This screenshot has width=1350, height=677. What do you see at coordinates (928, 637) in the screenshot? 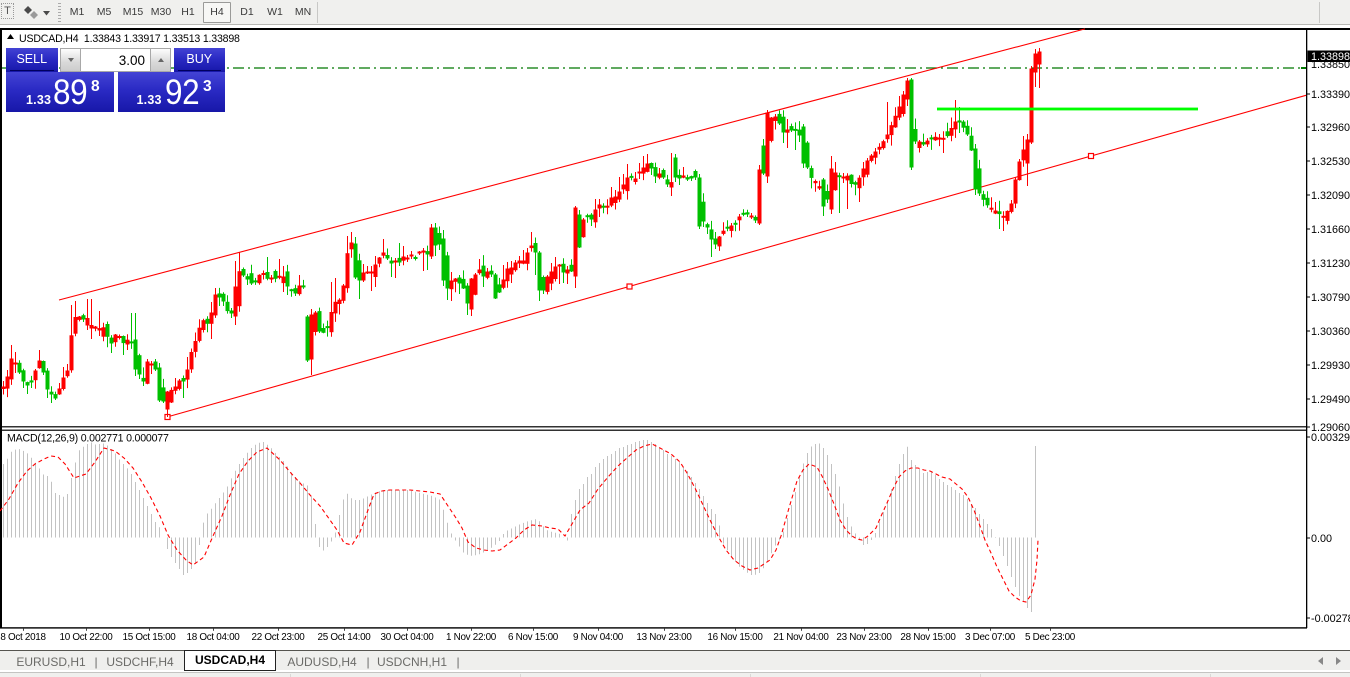
I see `svg-text: 28 Nov 15:00` at bounding box center [928, 637].